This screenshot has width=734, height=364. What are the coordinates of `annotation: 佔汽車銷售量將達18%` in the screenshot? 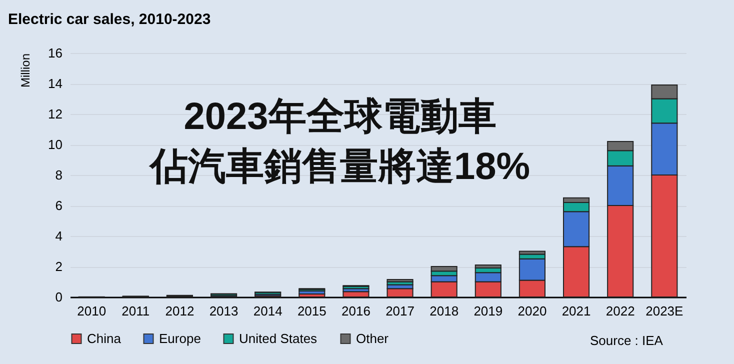 It's located at (339, 167).